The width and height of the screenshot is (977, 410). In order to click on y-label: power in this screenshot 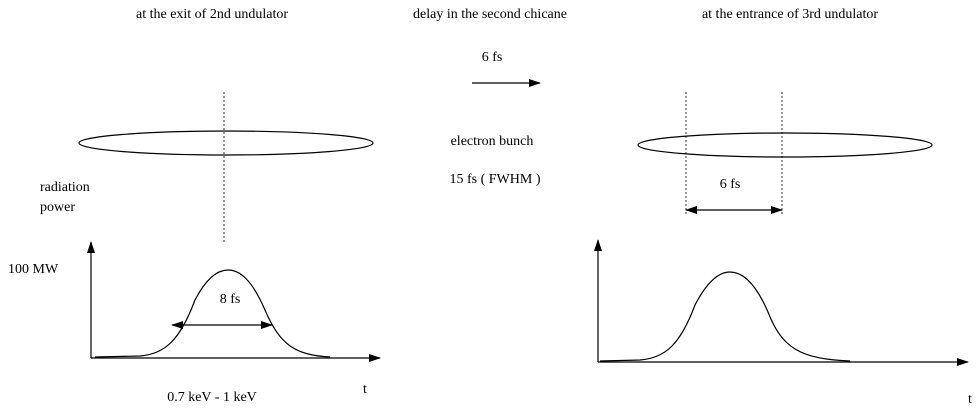, I will do `click(57, 207)`.